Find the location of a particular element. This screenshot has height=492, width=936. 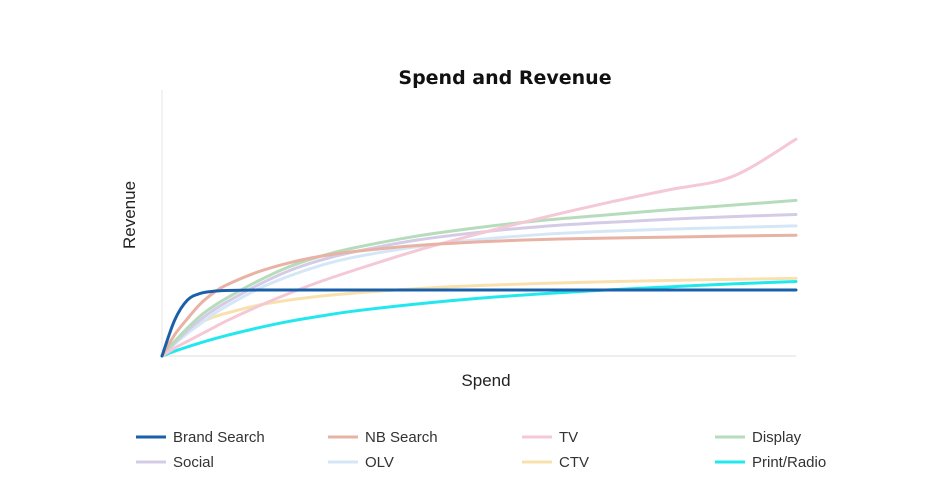

legend-item-tv: TV is located at coordinates (550, 437).